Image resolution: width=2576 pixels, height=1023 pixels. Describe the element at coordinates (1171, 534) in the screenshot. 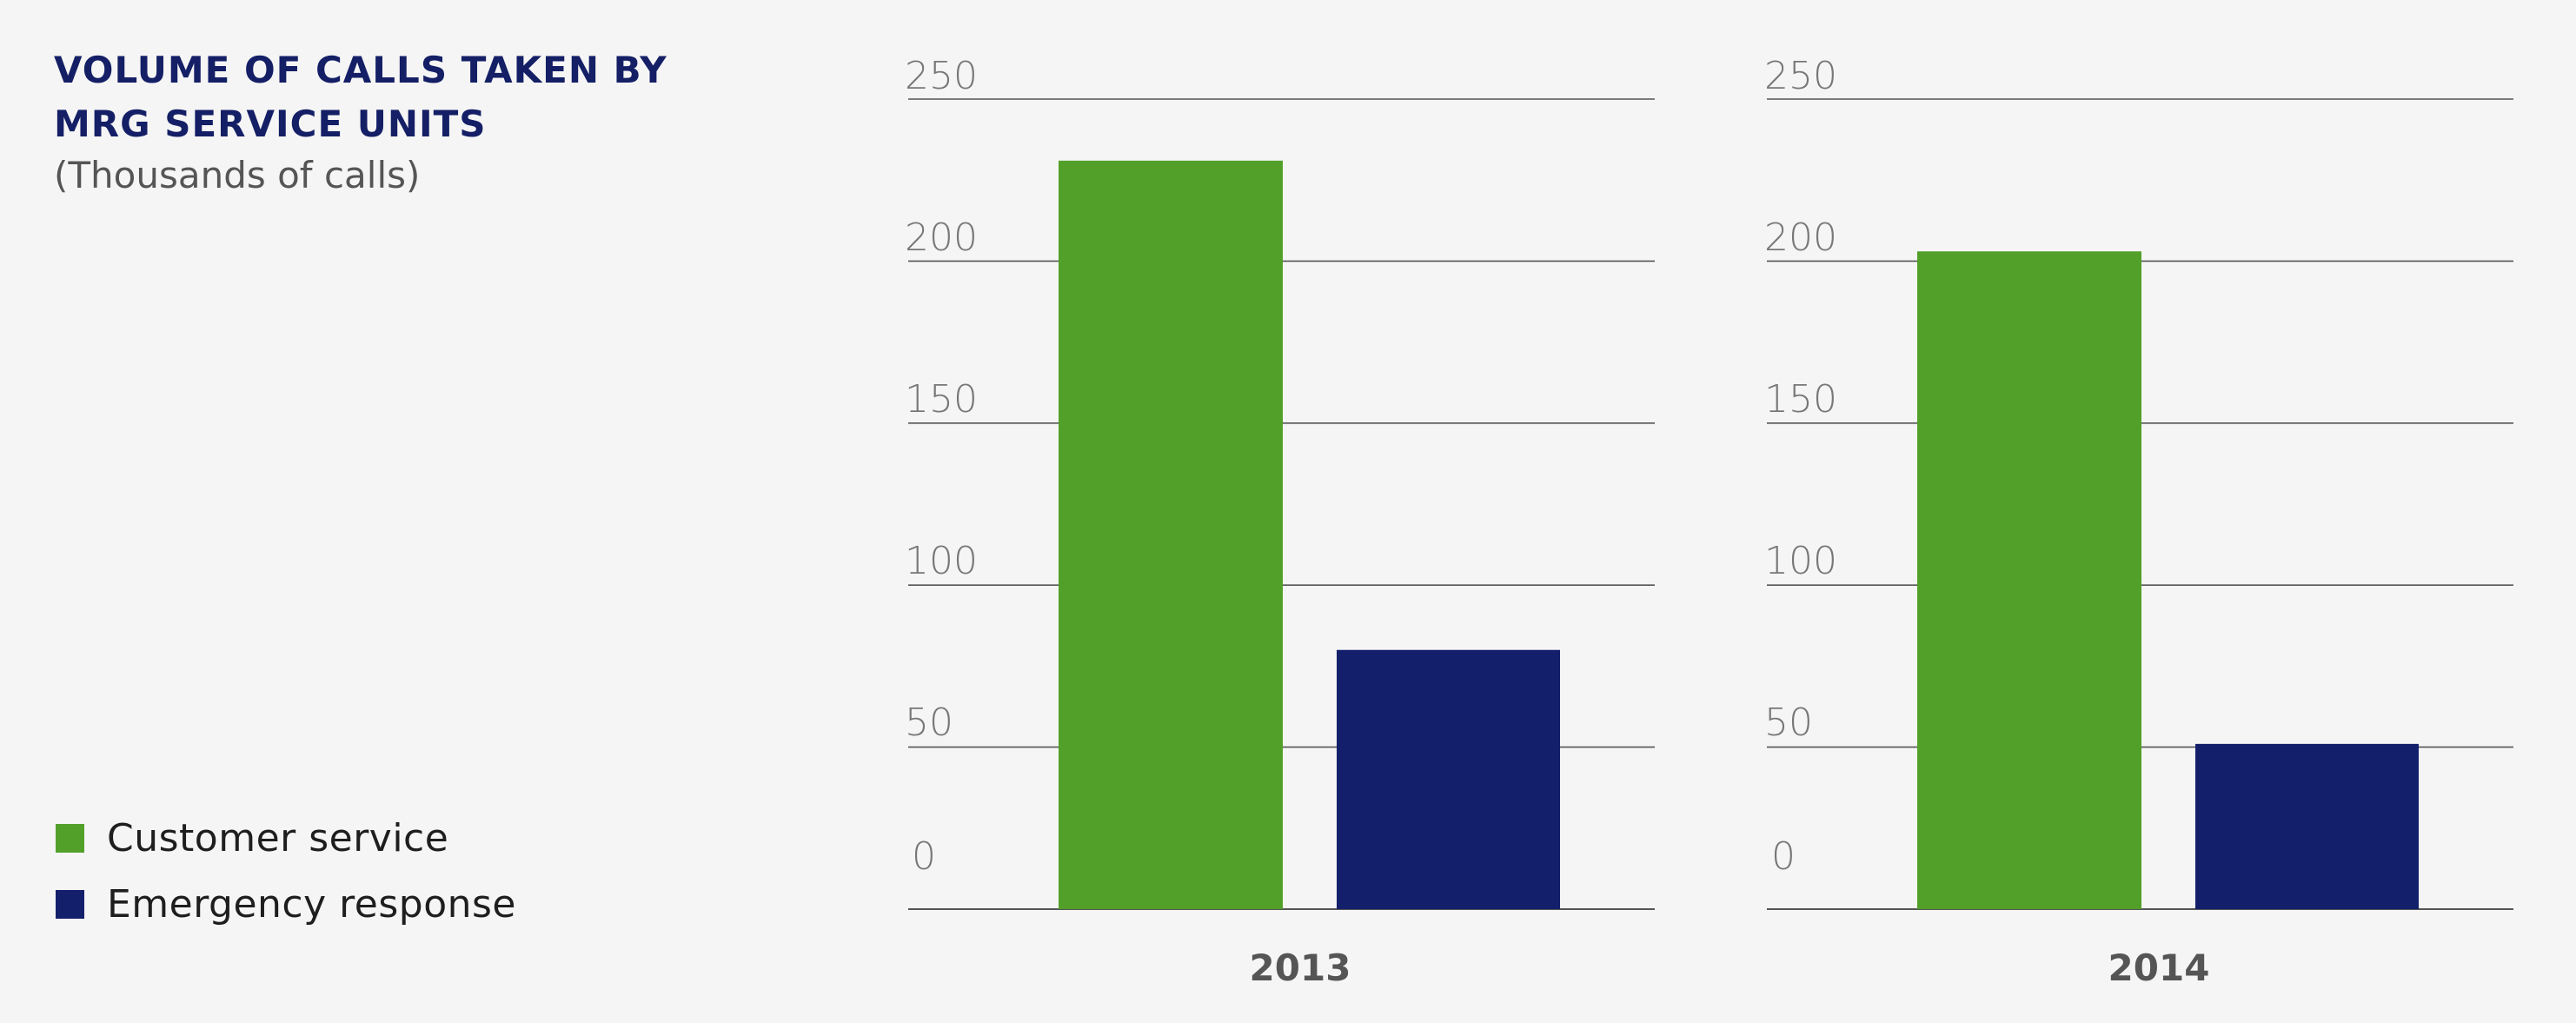

I see `bar-2013-customer-service` at that location.